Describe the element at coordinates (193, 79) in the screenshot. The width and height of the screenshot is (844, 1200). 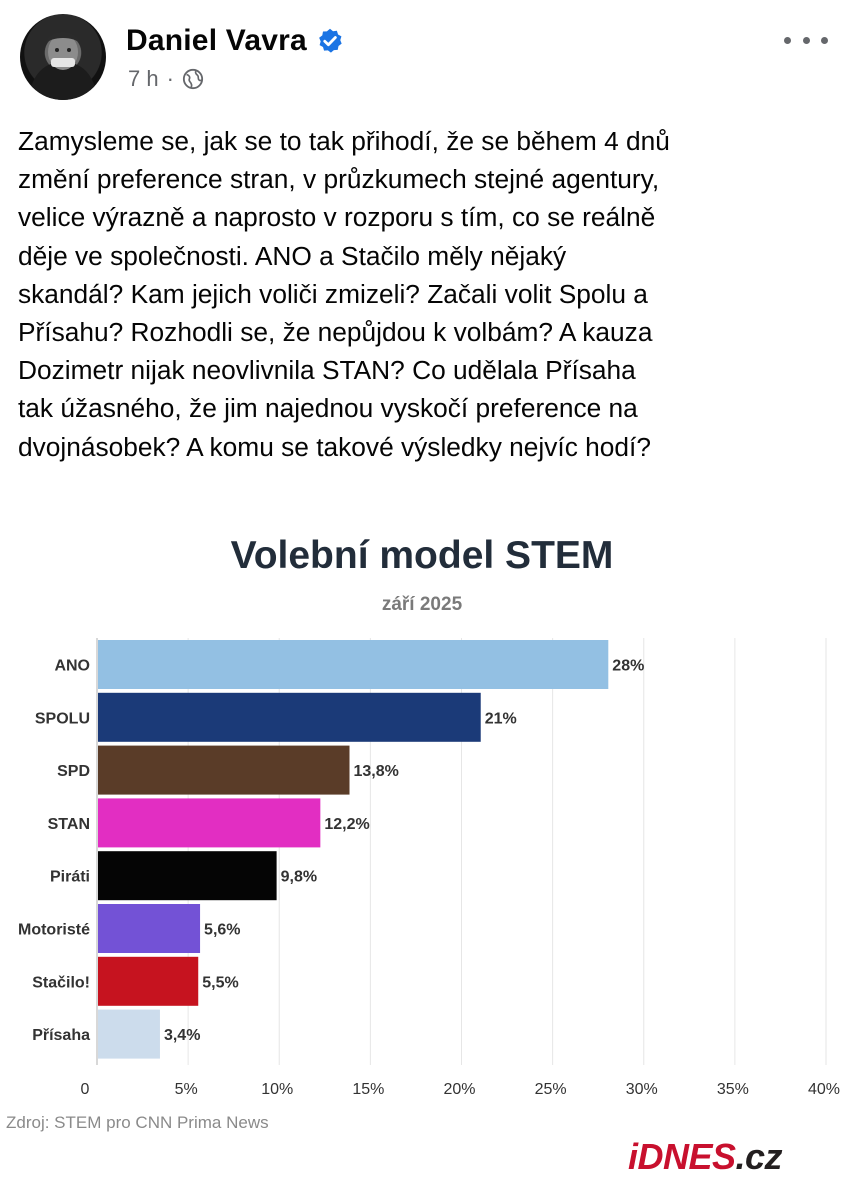
I see `globe-icon` at that location.